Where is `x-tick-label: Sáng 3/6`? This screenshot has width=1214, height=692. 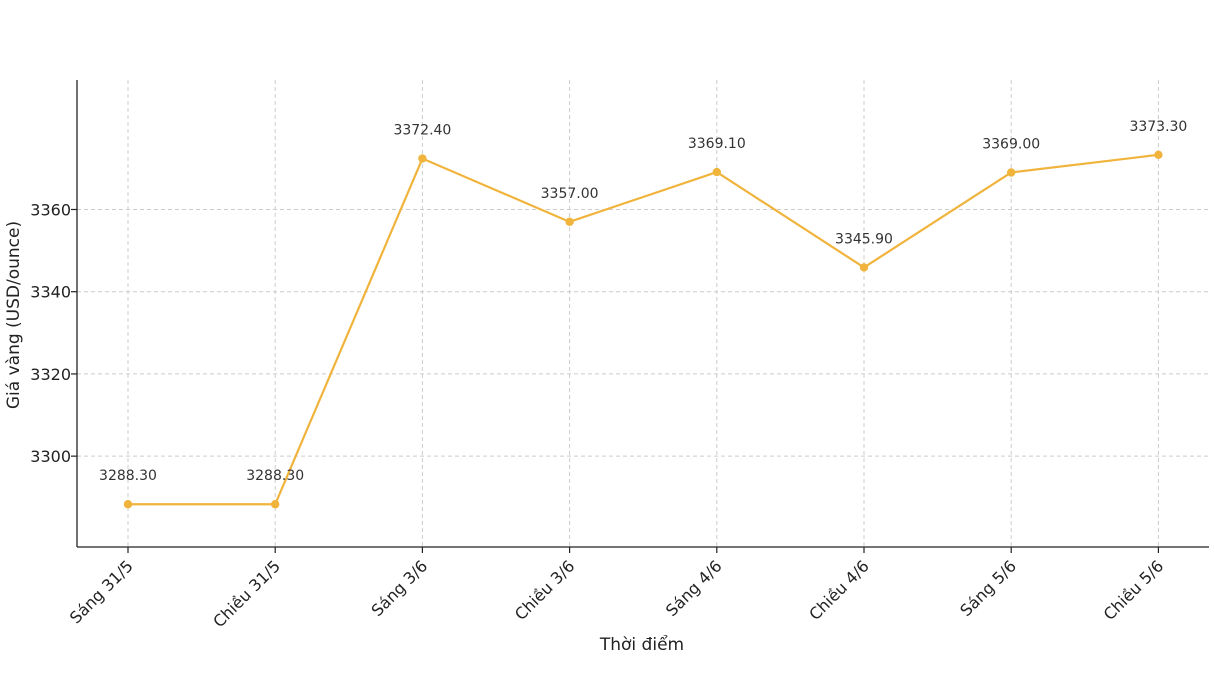 x-tick-label: Sáng 3/6 is located at coordinates (400, 588).